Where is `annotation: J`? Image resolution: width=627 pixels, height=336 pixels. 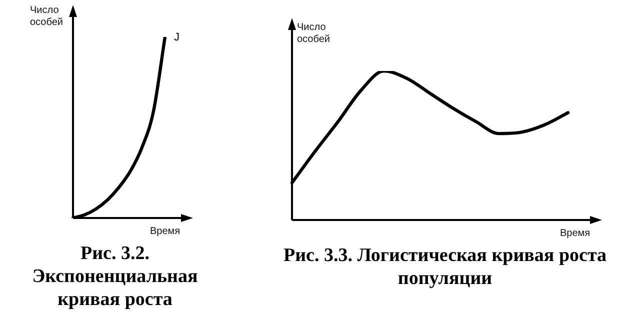
annotation: J is located at coordinates (177, 38).